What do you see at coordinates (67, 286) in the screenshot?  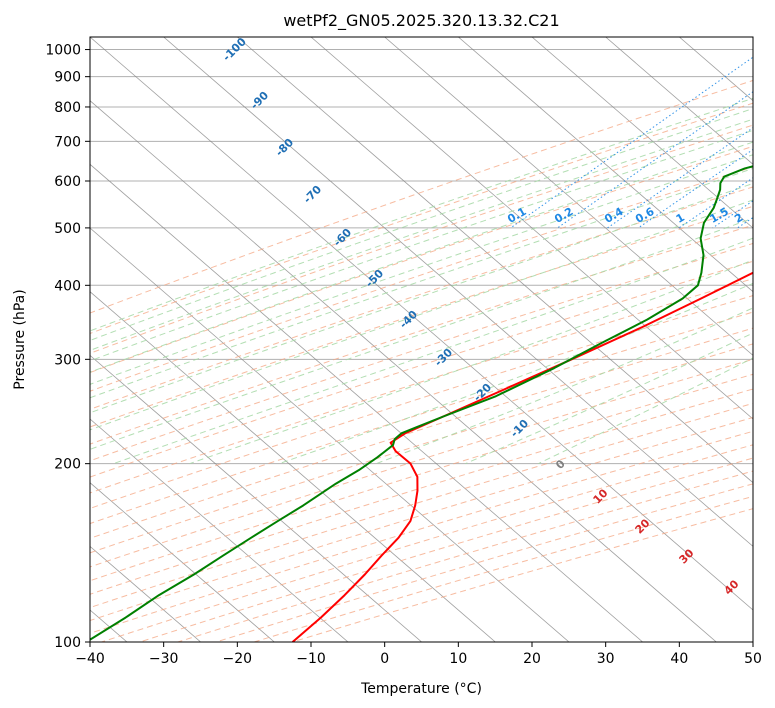 I see `y-tick-label: 400` at bounding box center [67, 286].